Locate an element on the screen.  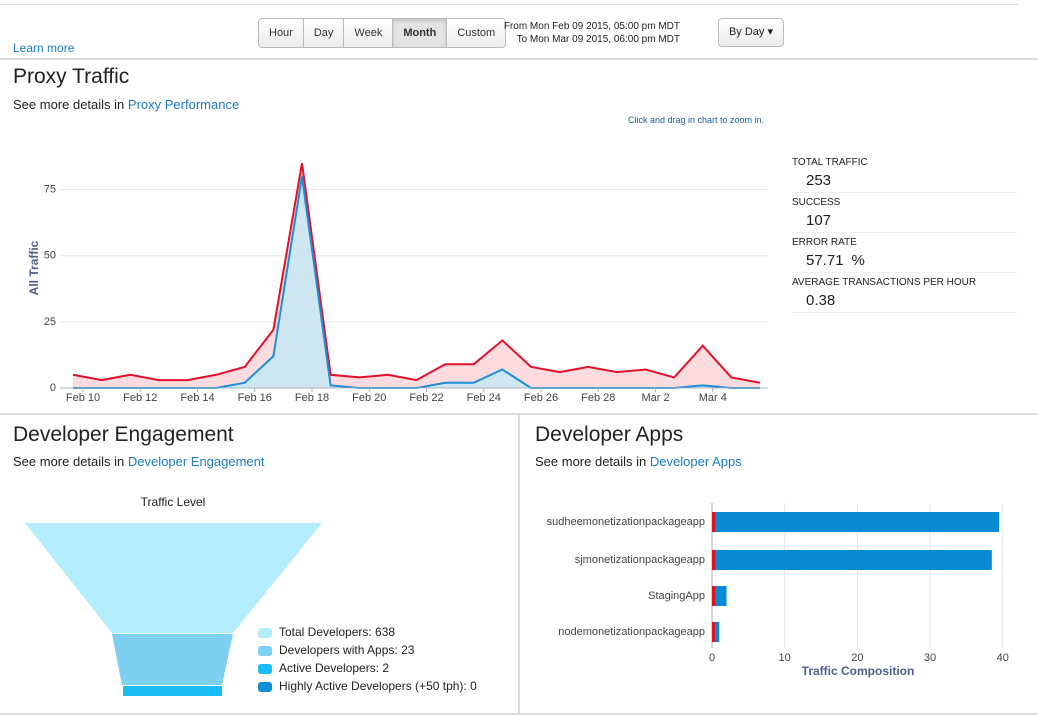
x-axis-title: Traffic Composition is located at coordinates (858, 671).